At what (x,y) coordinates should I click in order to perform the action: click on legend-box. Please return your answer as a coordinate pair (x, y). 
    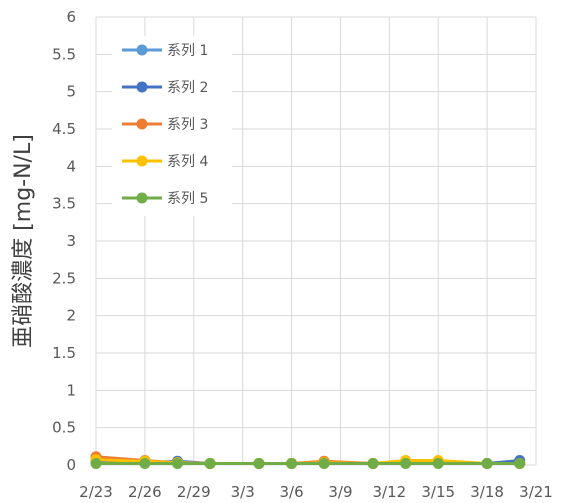
    Looking at the image, I should click on (172, 126).